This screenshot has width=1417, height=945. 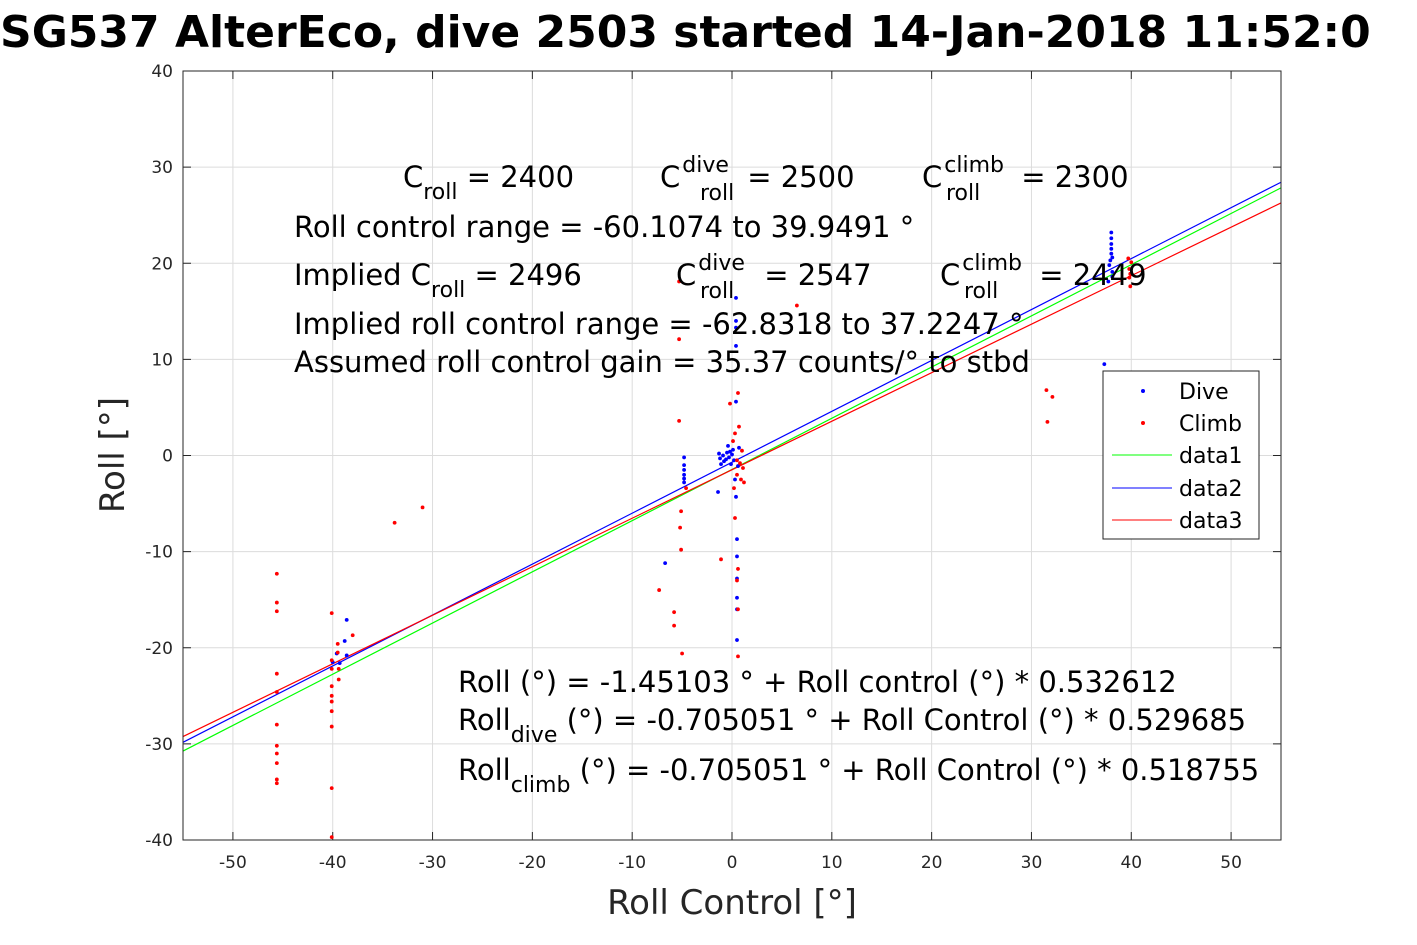 I want to click on y-tick-label: 30, so click(x=162, y=168).